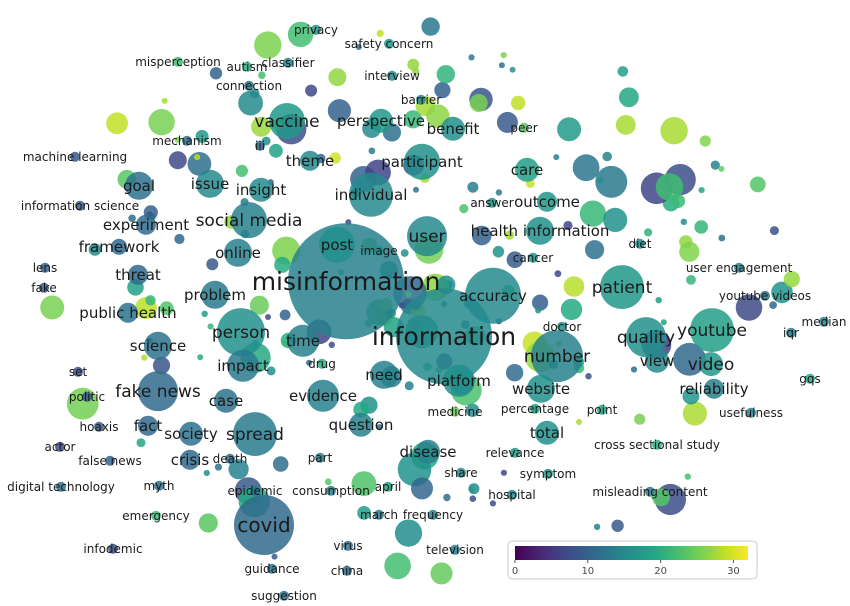  What do you see at coordinates (322, 364) in the screenshot?
I see `term-label-drug: drug` at bounding box center [322, 364].